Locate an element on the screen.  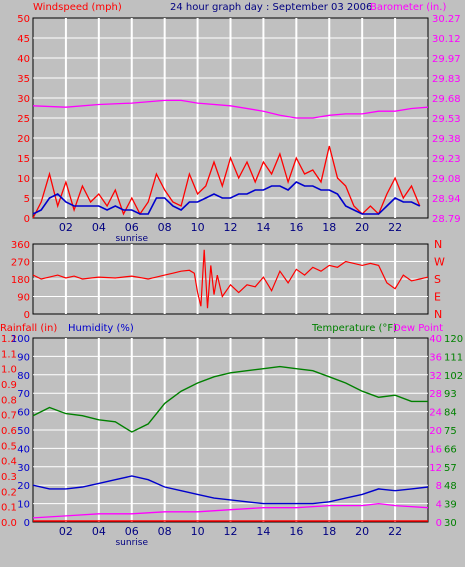
temp-c-tick-label: 0 is located at coordinates (439, 523).